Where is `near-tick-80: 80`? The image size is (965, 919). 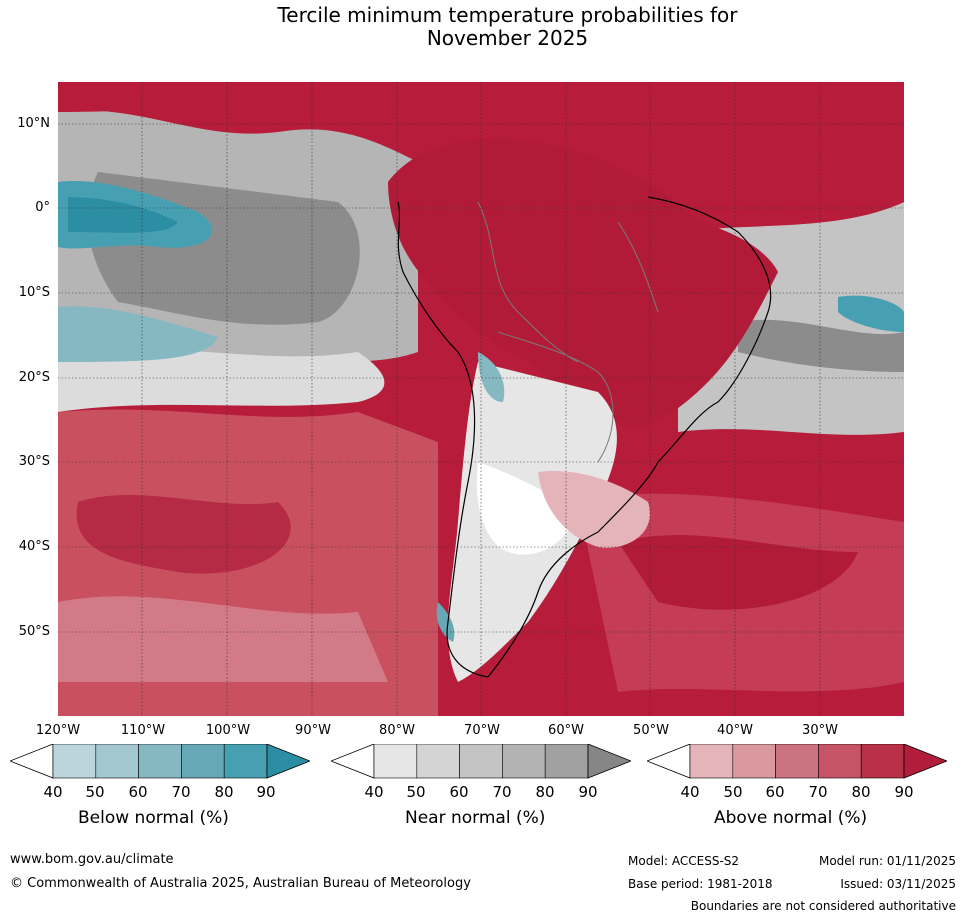 near-tick-80: 80 is located at coordinates (545, 792).